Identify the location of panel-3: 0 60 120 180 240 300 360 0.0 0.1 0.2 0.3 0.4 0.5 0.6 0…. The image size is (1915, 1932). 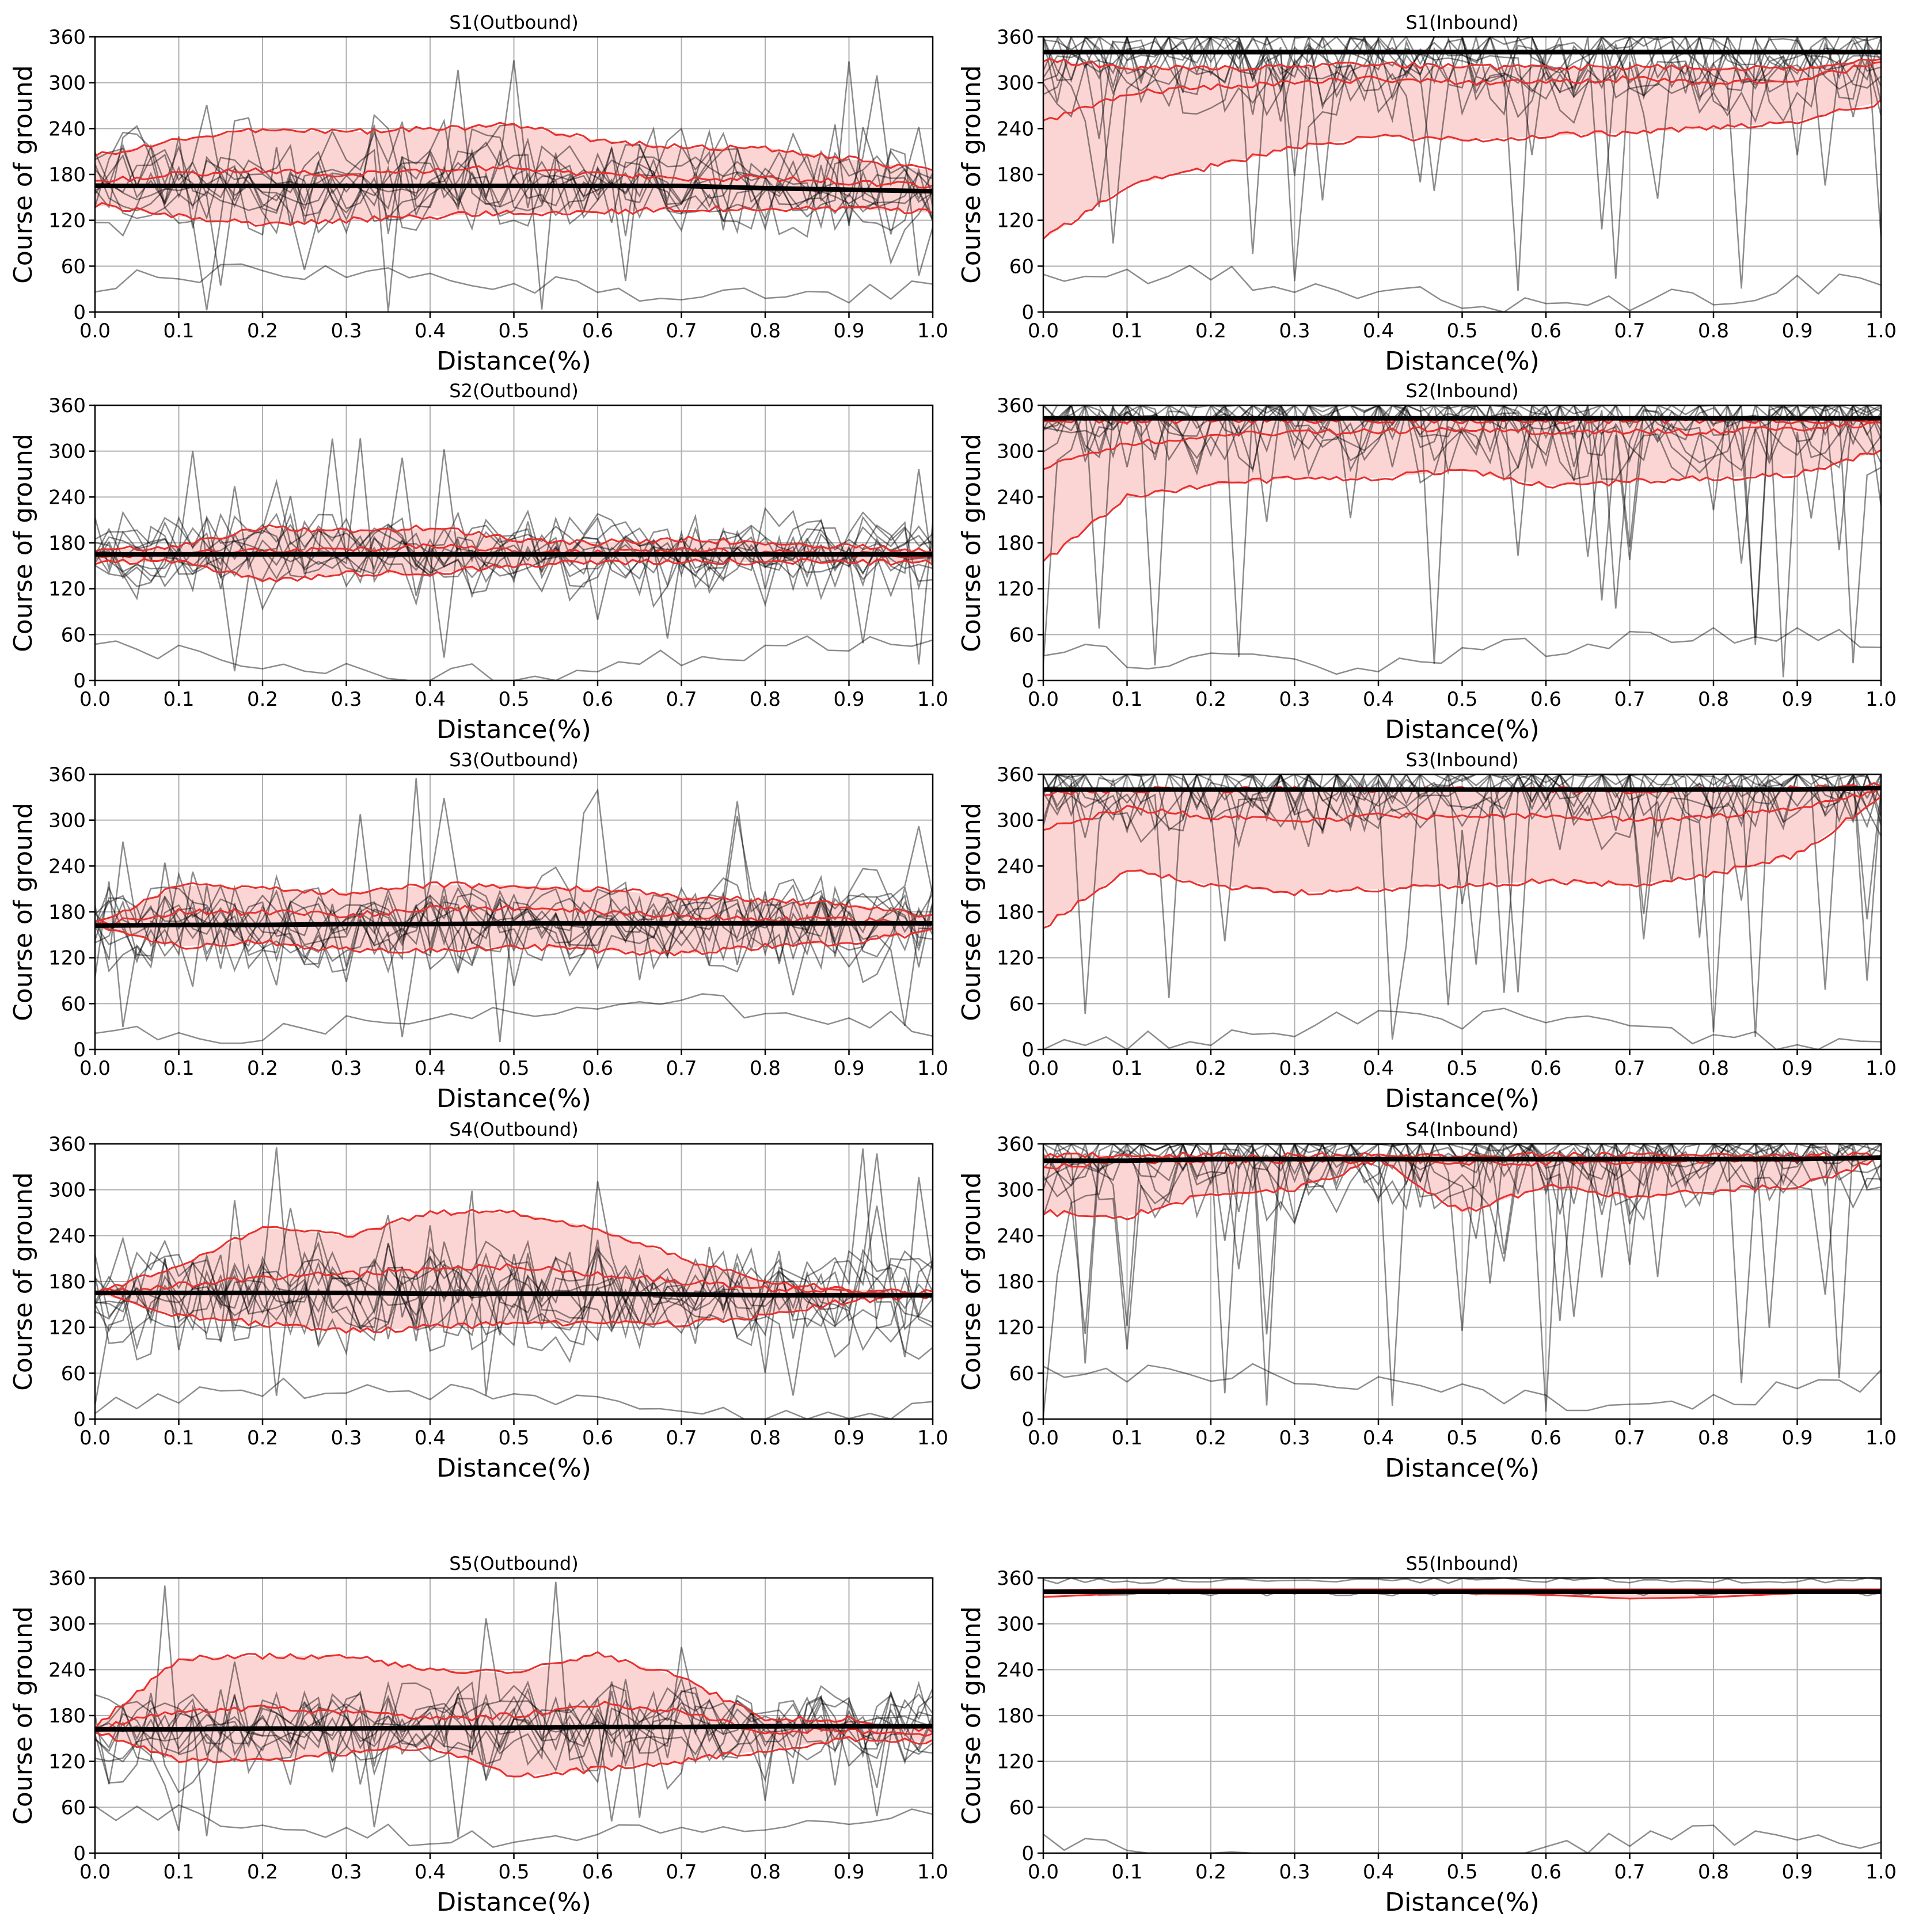
(478, 562).